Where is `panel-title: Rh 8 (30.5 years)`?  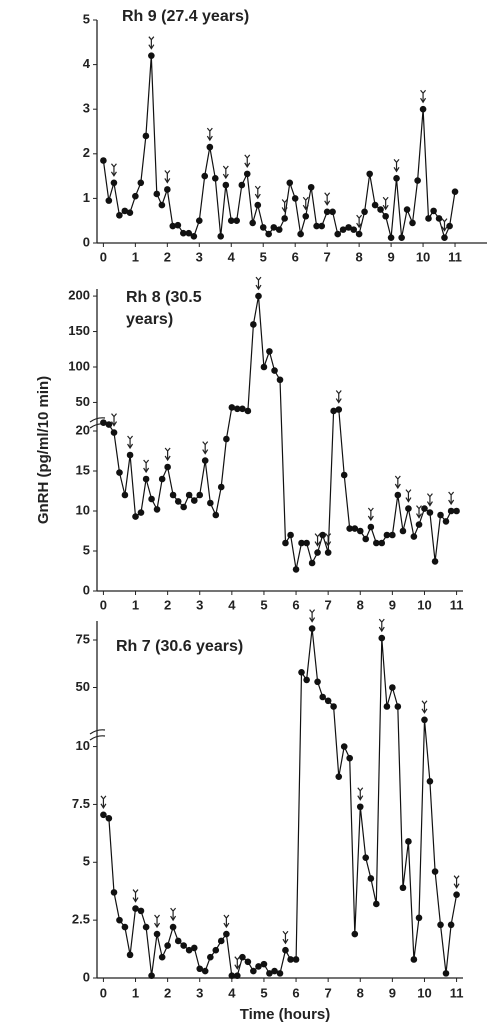 panel-title: Rh 8 (30.5 years) is located at coordinates (164, 308).